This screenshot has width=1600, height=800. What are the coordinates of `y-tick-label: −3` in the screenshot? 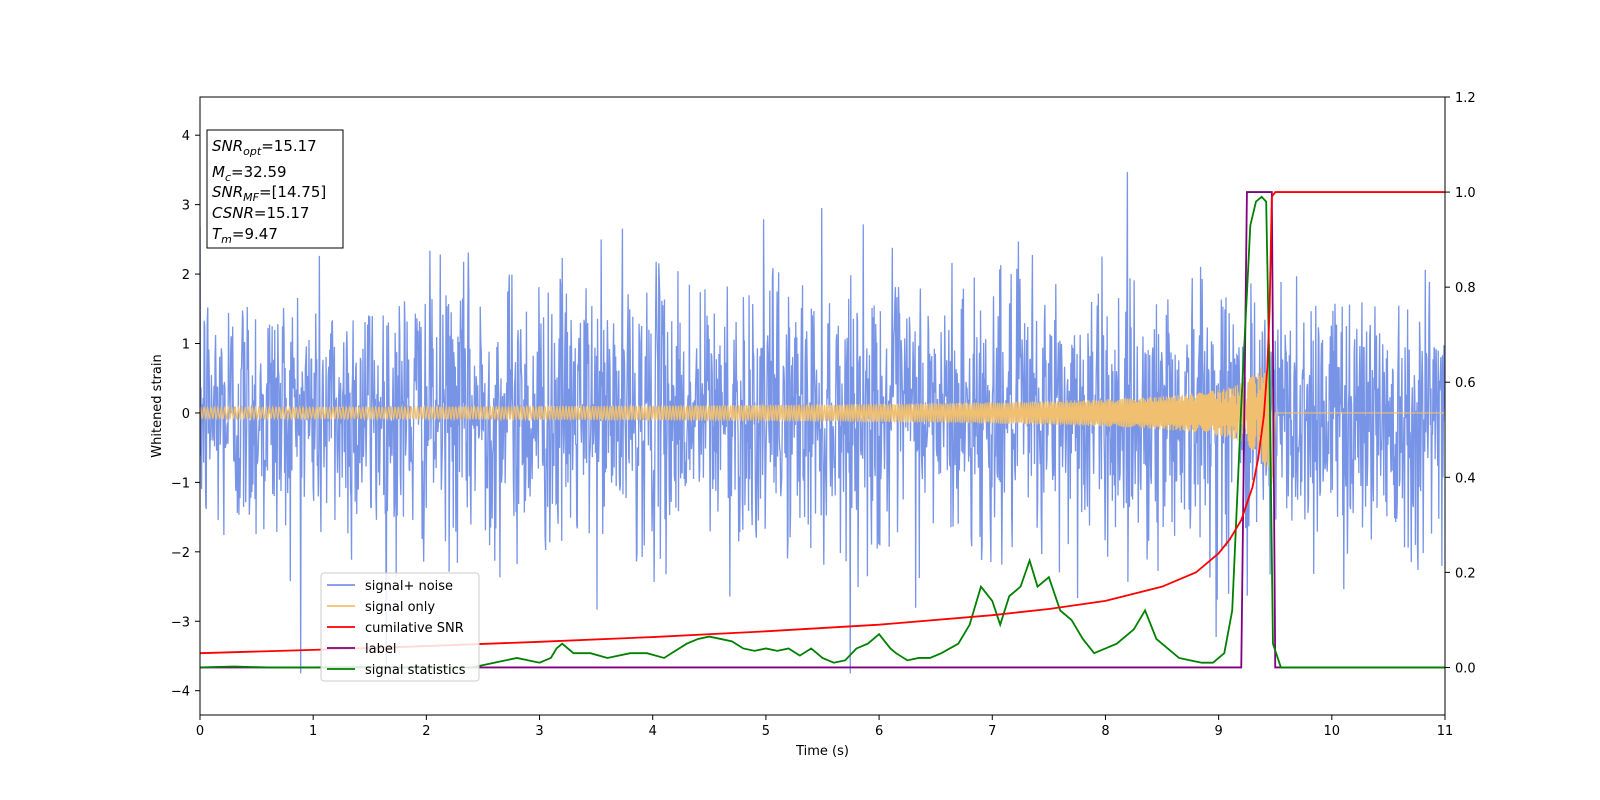 It's located at (180, 622).